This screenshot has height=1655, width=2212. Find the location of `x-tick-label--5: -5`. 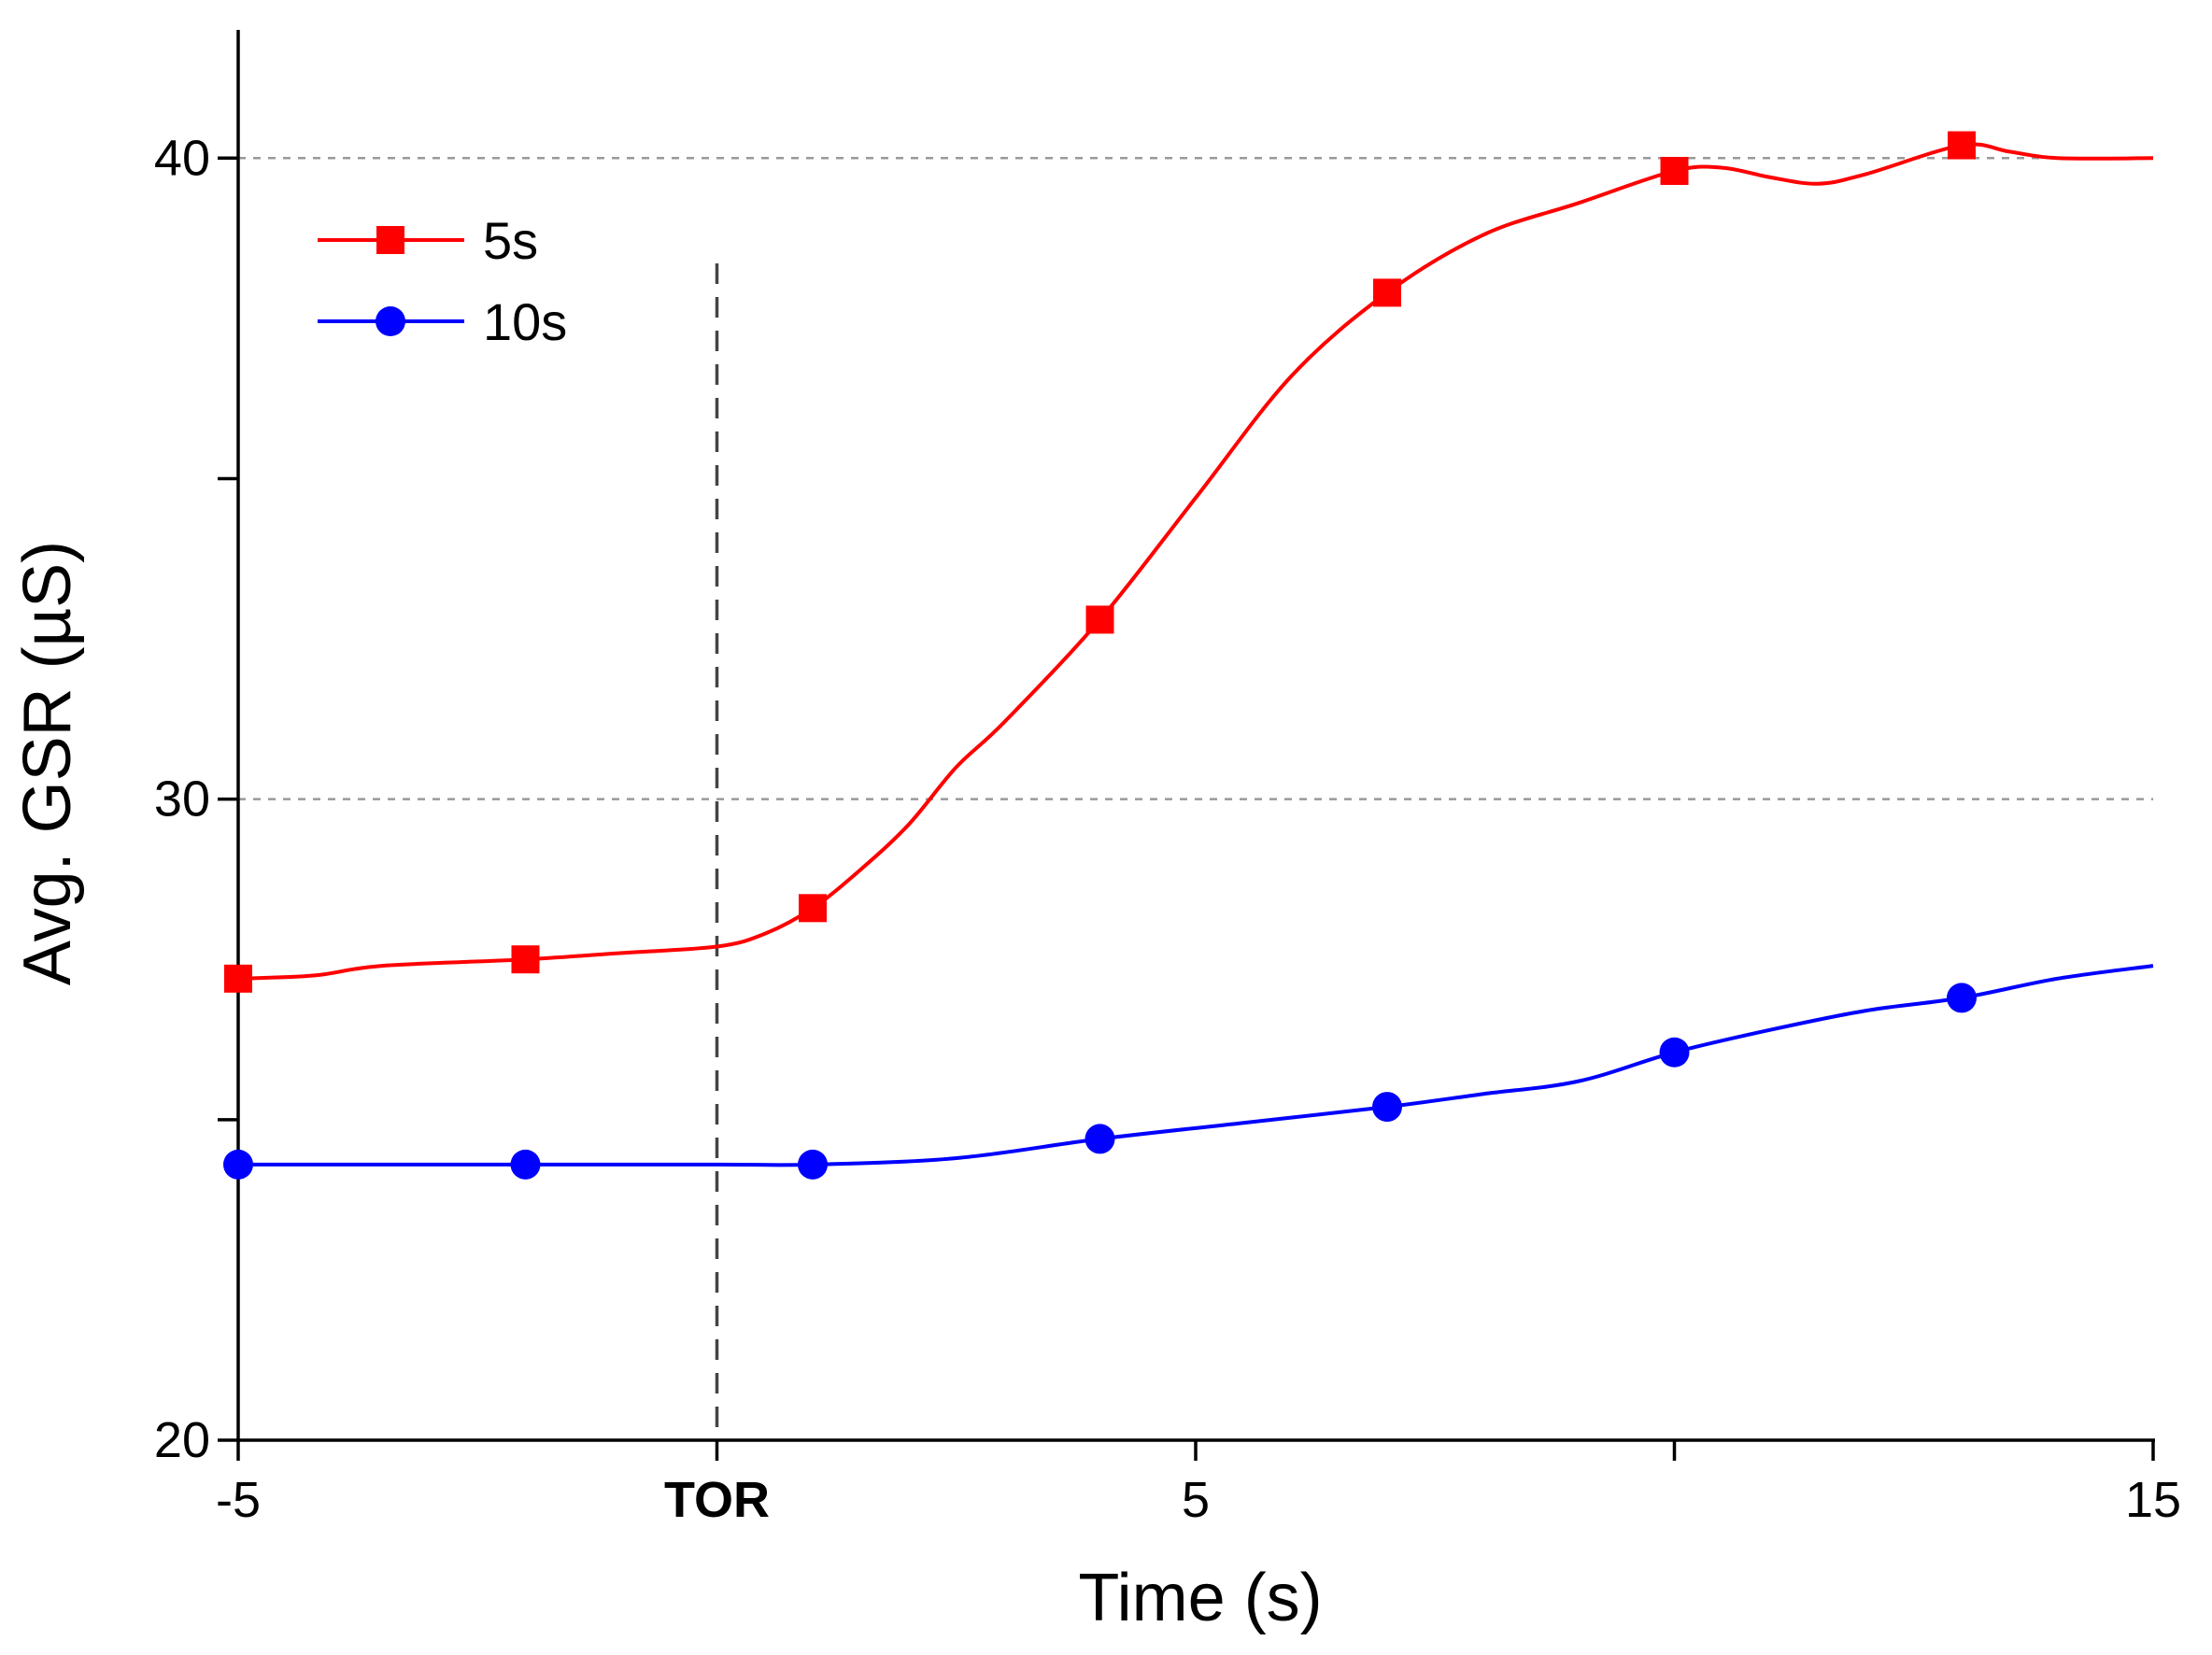

x-tick-label--5: -5 is located at coordinates (238, 1500).